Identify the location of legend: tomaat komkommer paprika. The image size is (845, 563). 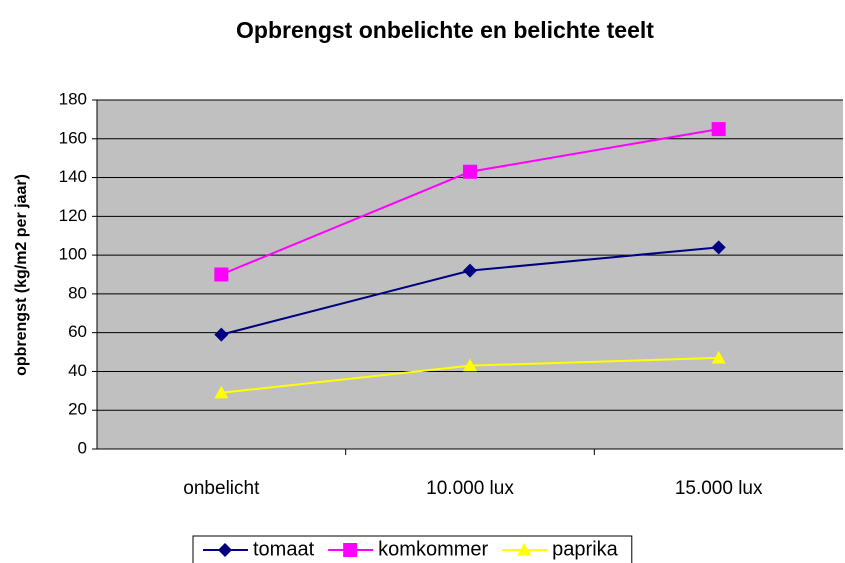
(412, 549).